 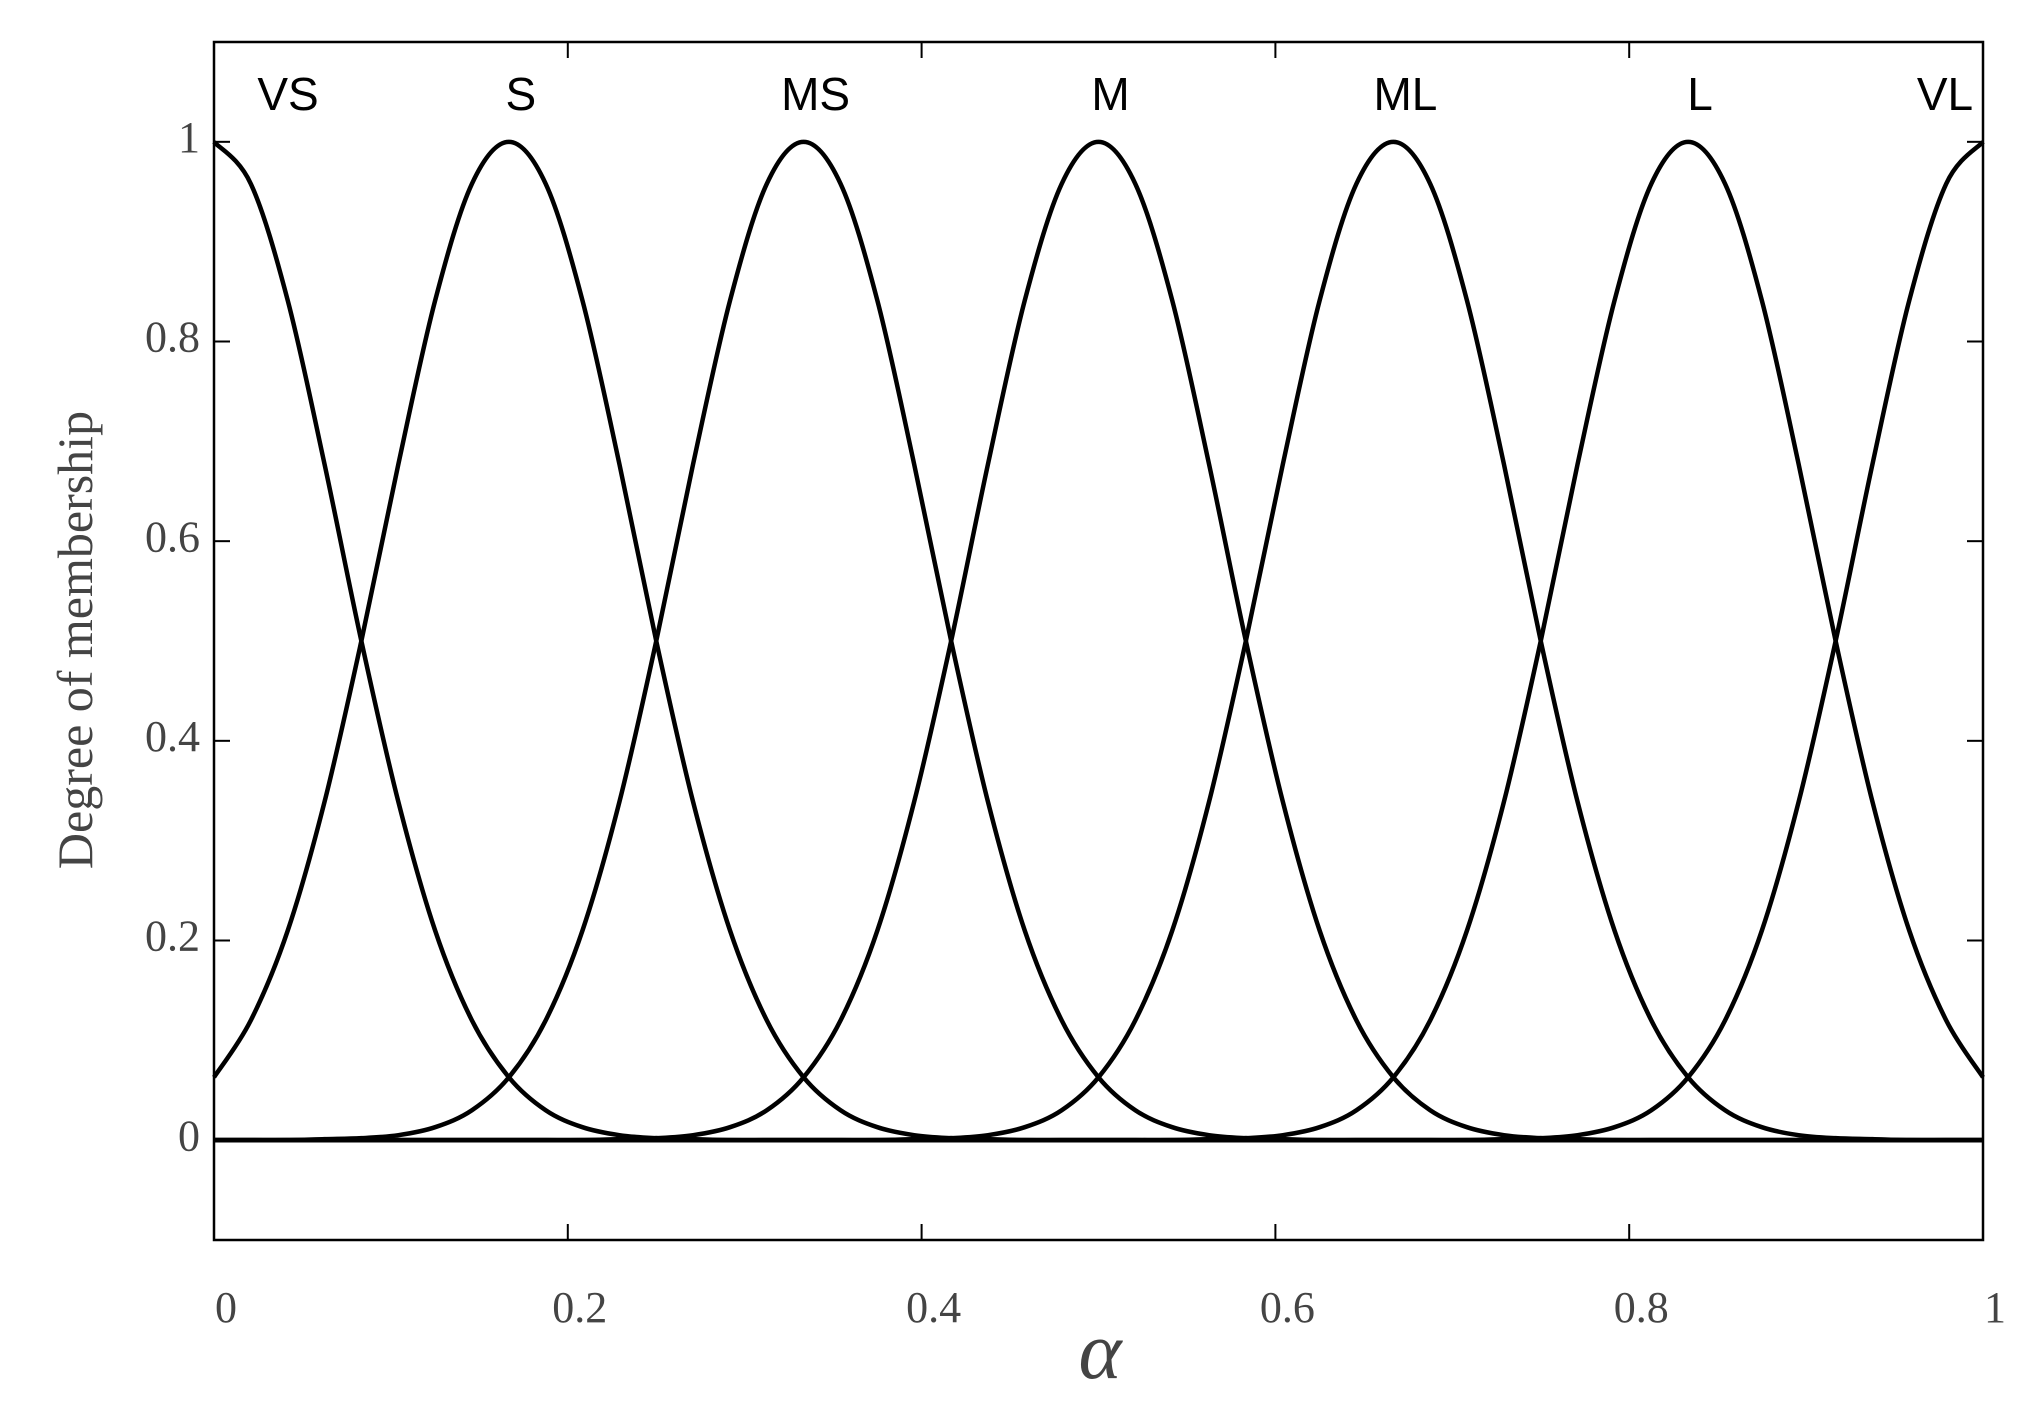 What do you see at coordinates (521, 94) in the screenshot?
I see `series-label: S` at bounding box center [521, 94].